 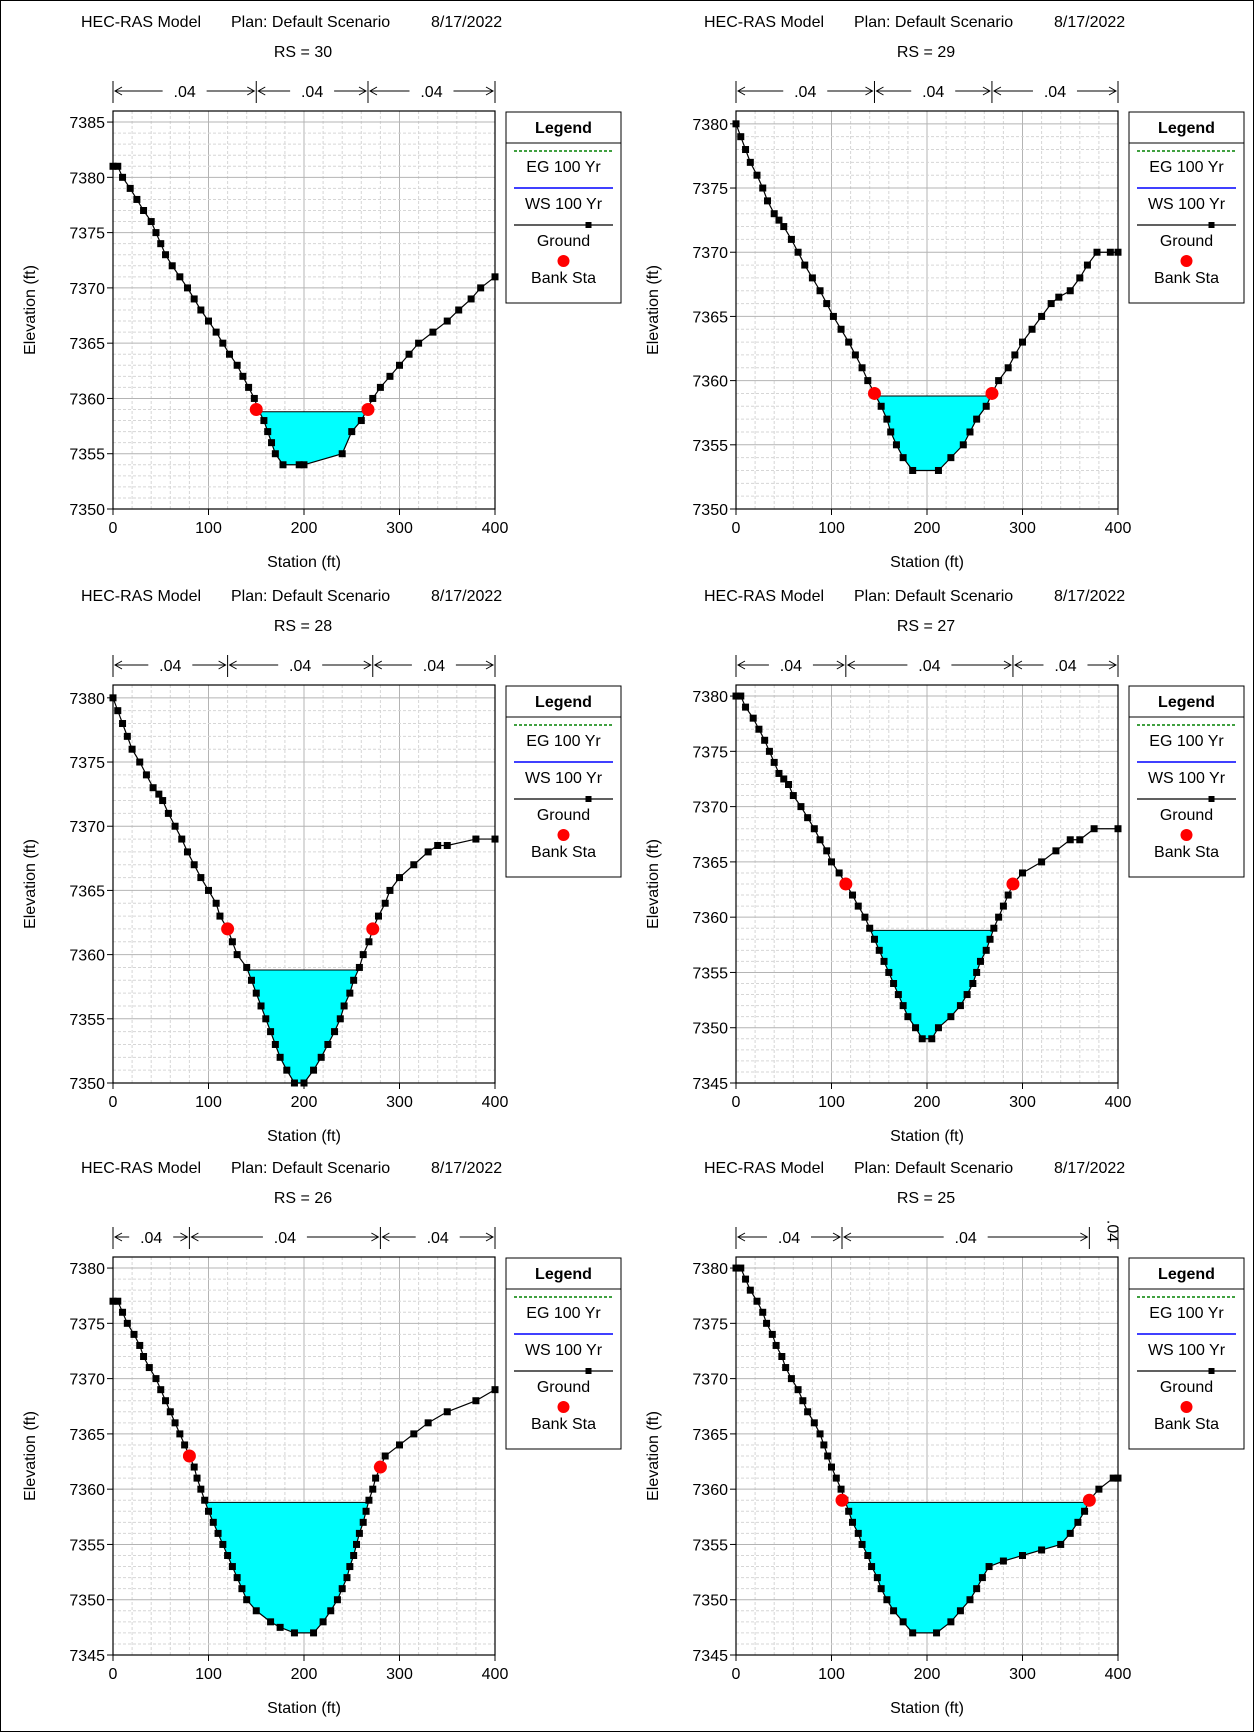 What do you see at coordinates (927, 528) in the screenshot?
I see `x-tick-label: 200` at bounding box center [927, 528].